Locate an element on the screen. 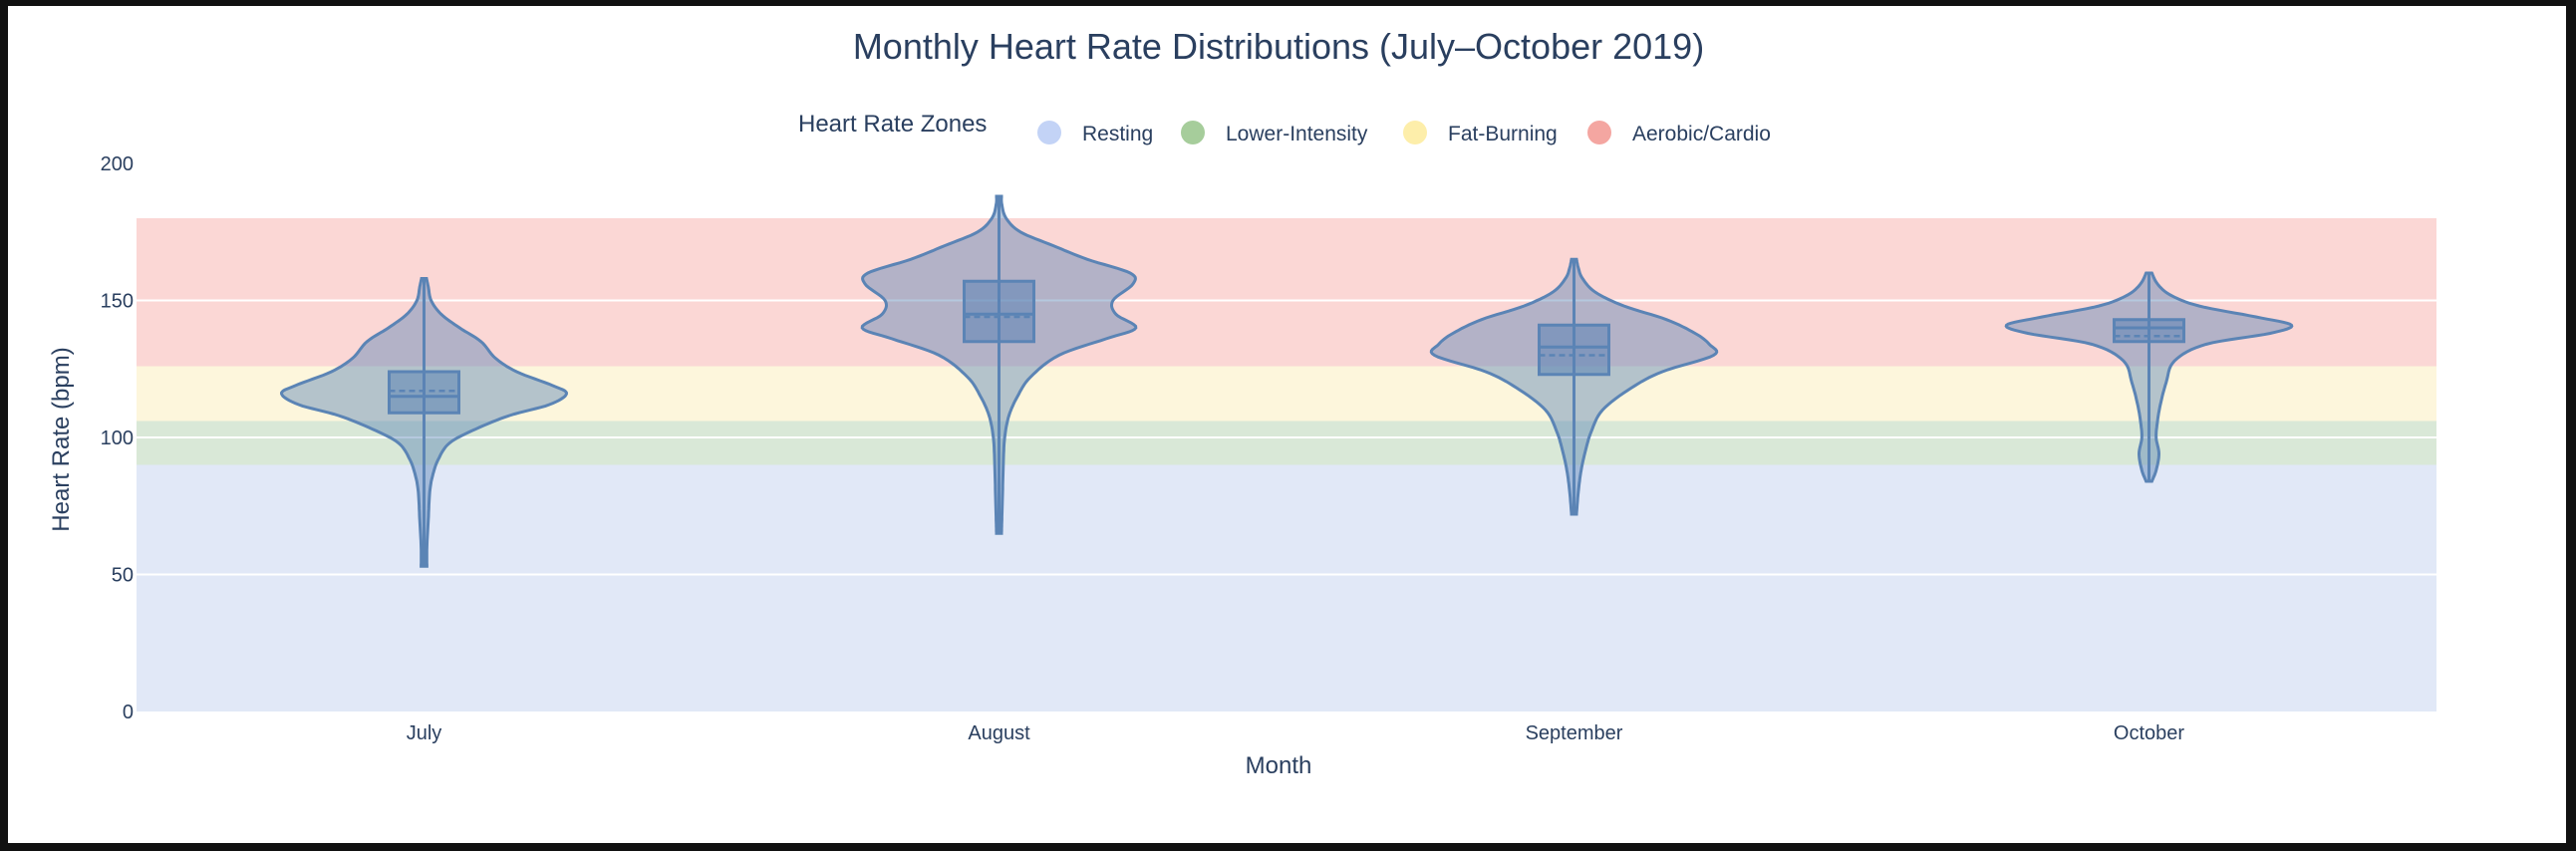 This screenshot has height=851, width=2576. y-tick-label: 50 is located at coordinates (123, 576).